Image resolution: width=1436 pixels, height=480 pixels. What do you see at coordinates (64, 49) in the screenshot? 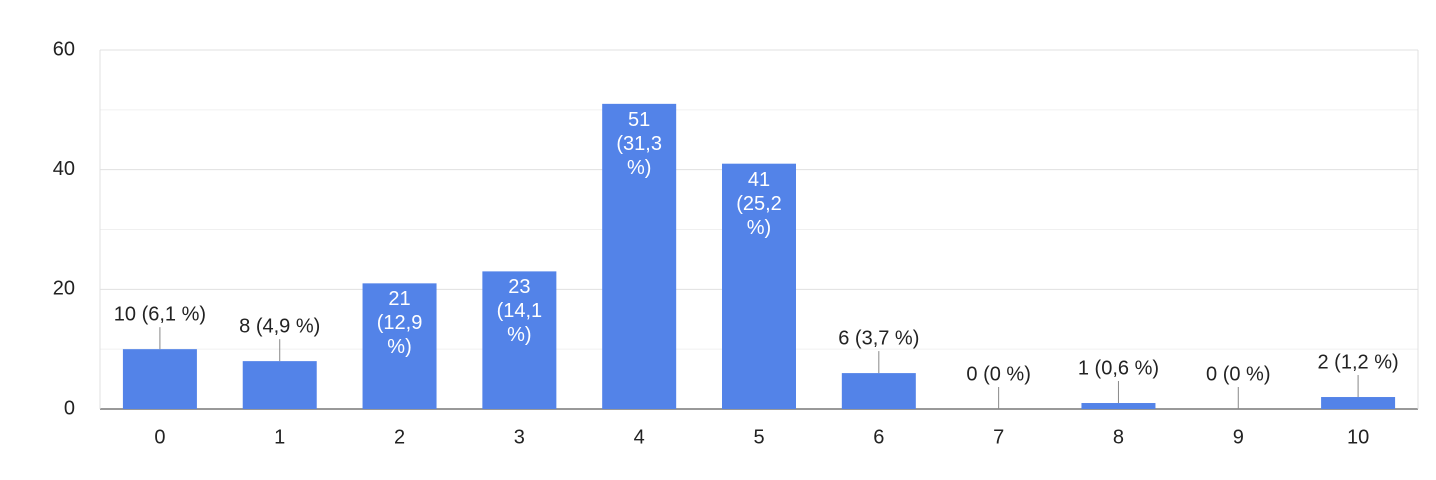
I see `y-tick-label: 60` at bounding box center [64, 49].